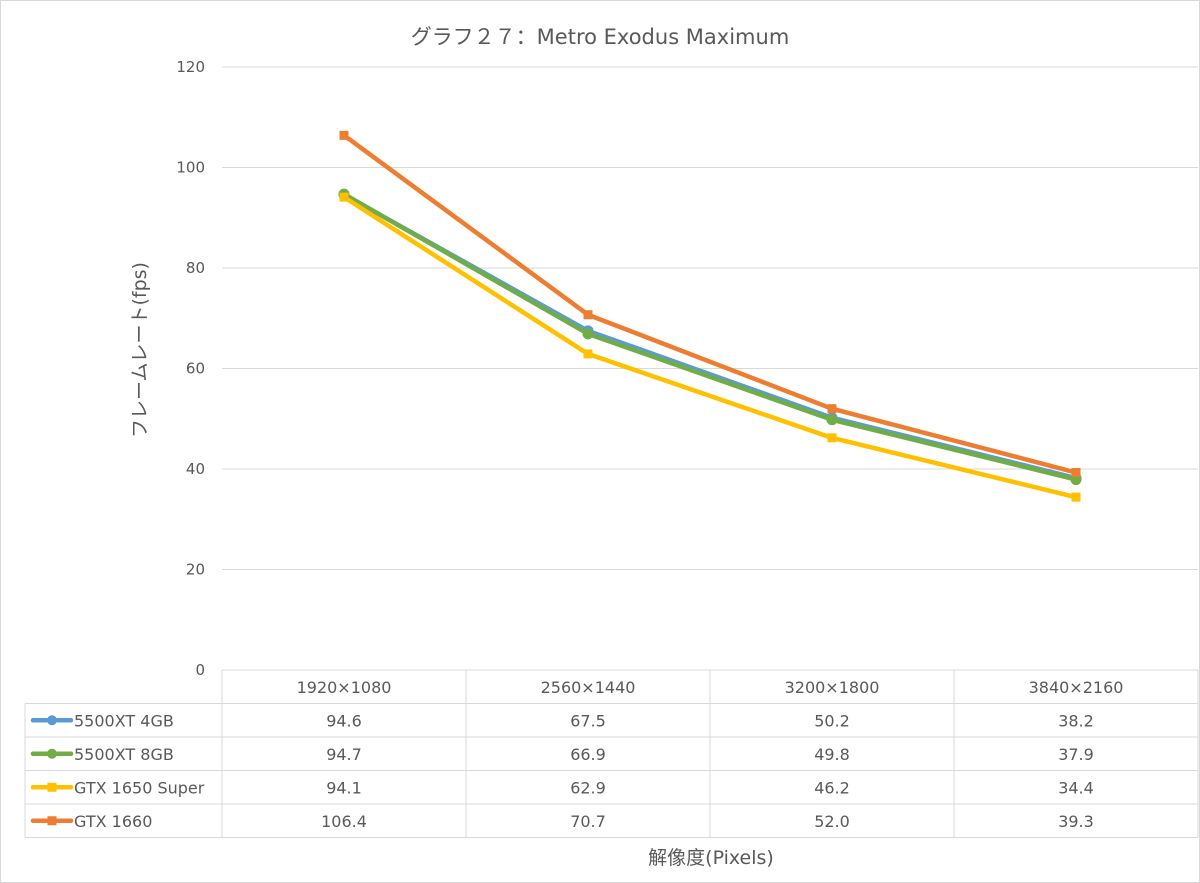 The image size is (1200, 883). I want to click on y-tick-label: 0, so click(200, 670).